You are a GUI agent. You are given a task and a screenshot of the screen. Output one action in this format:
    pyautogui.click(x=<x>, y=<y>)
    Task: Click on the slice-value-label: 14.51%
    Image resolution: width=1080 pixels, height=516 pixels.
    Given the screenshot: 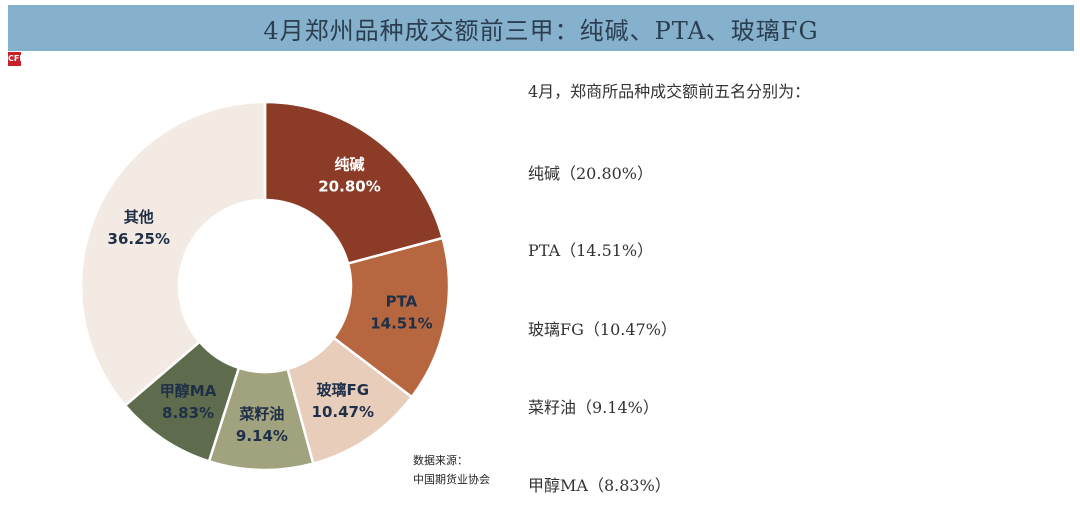 What is the action you would take?
    pyautogui.click(x=401, y=324)
    